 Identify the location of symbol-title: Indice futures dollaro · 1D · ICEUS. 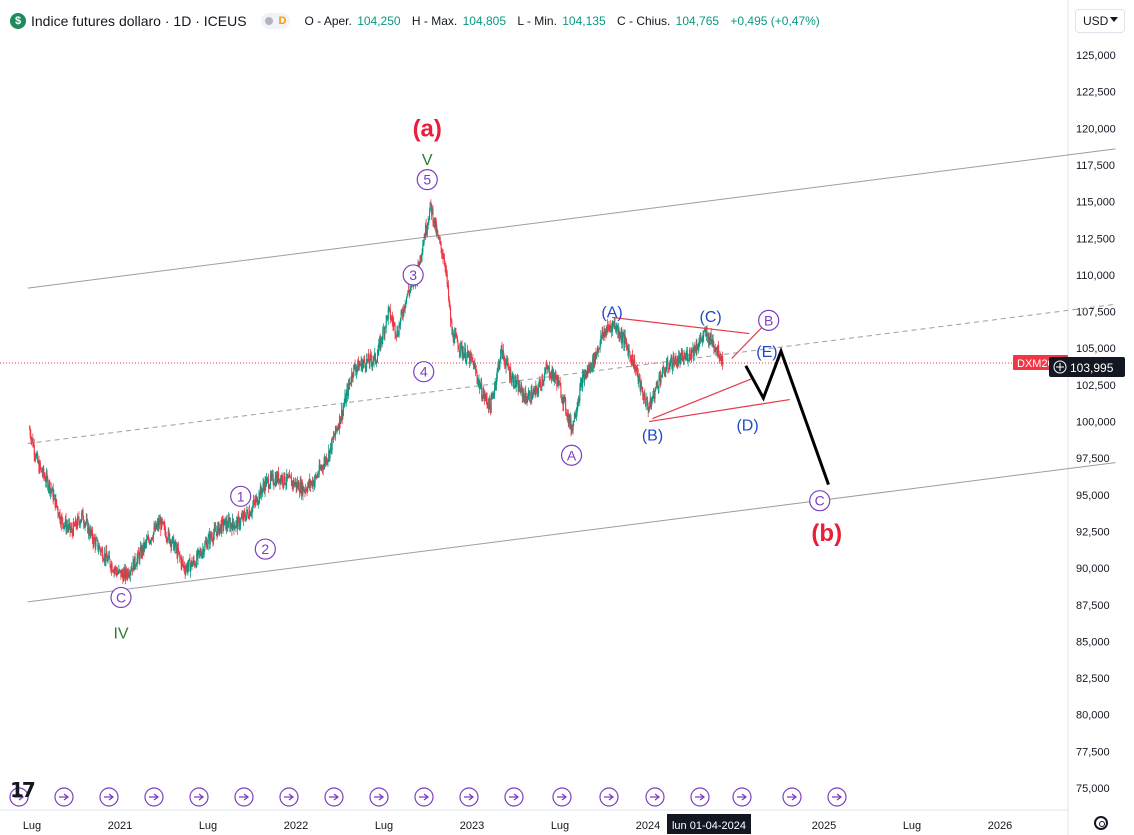
(139, 21).